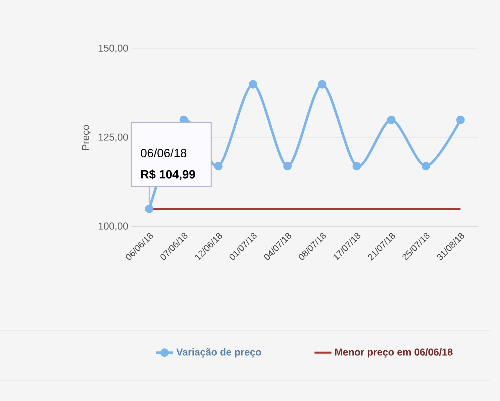  Describe the element at coordinates (113, 49) in the screenshot. I see `y-tick-label: 150,00` at that location.